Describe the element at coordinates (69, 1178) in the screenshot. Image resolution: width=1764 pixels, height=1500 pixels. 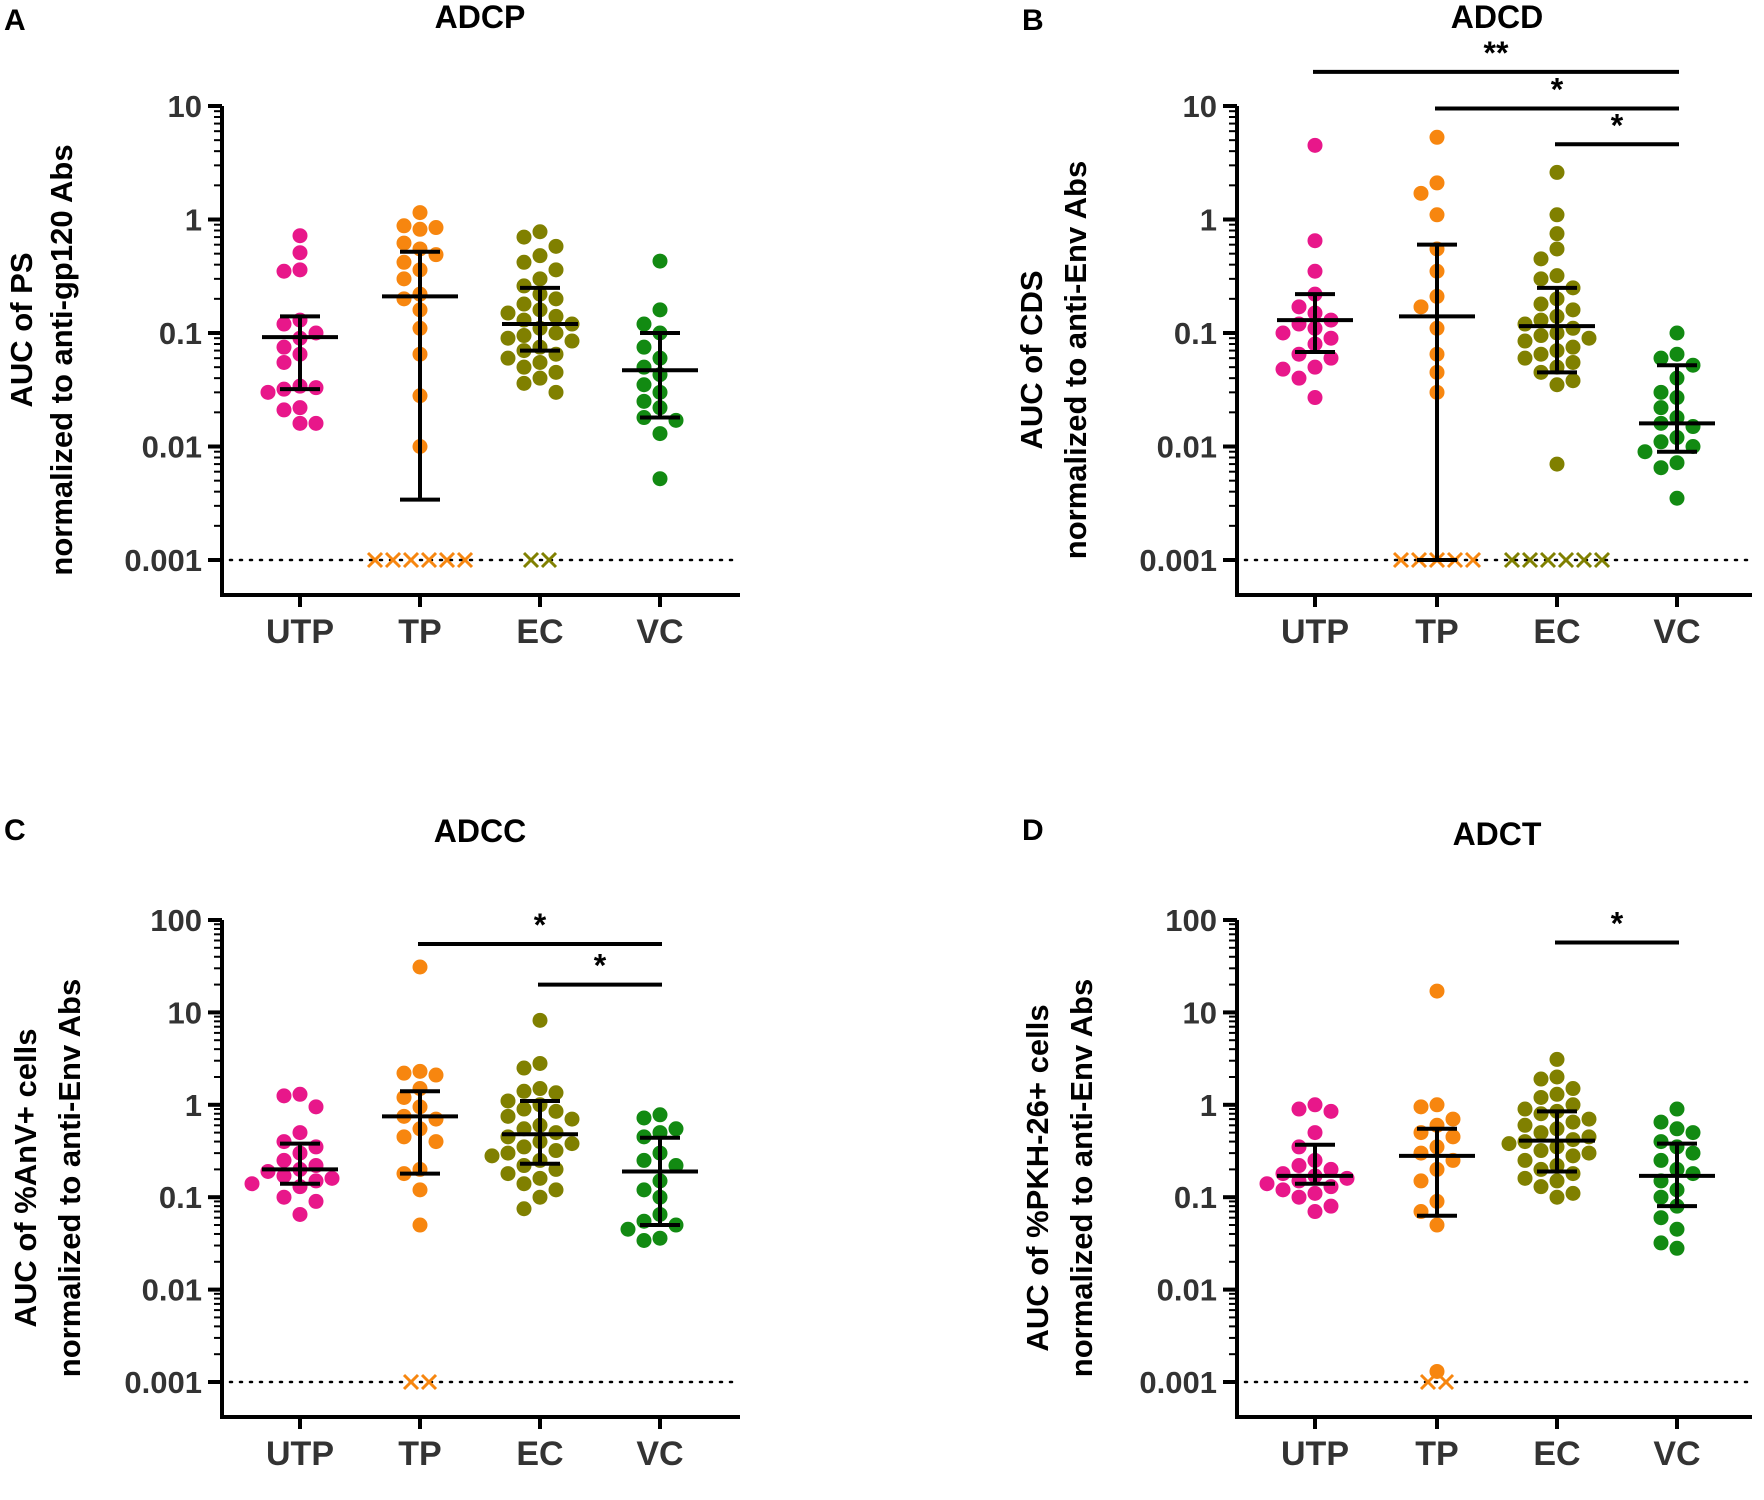
I see `panel-c-ylabel-line2: normalized to anti-Env Abs` at that location.